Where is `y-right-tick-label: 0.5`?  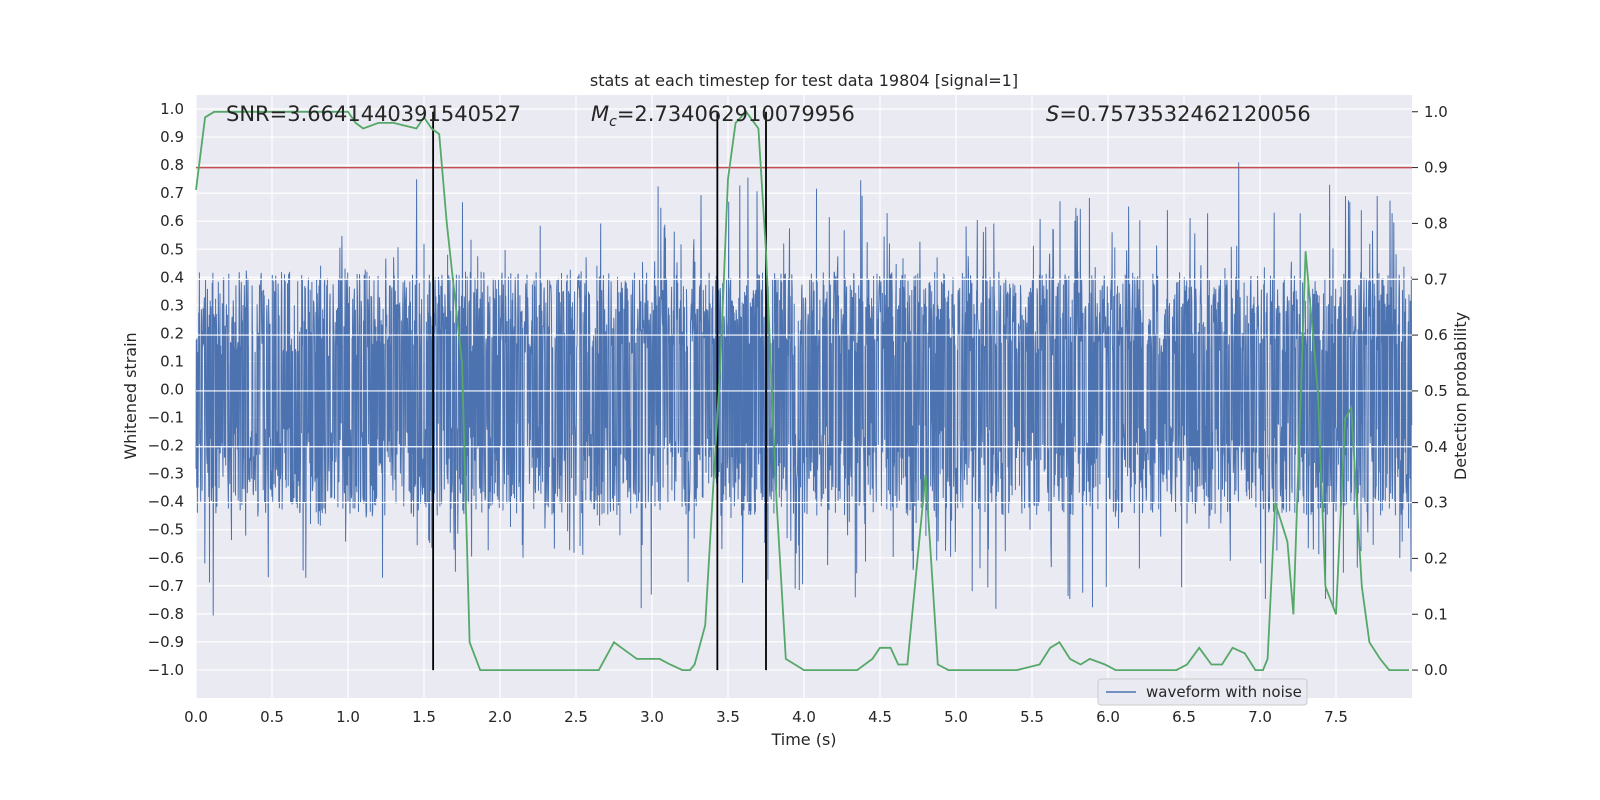 y-right-tick-label: 0.5 is located at coordinates (1436, 391).